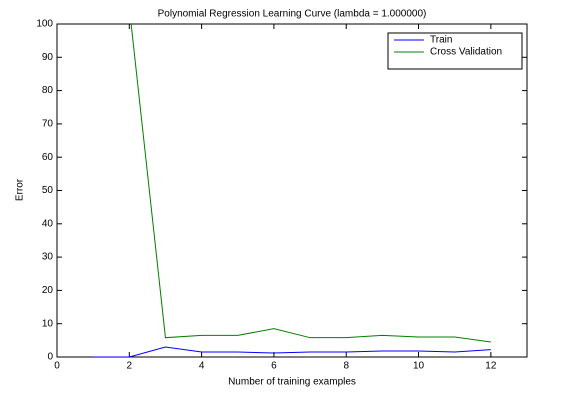  What do you see at coordinates (48, 323) in the screenshot?
I see `y-tick-label: 10` at bounding box center [48, 323].